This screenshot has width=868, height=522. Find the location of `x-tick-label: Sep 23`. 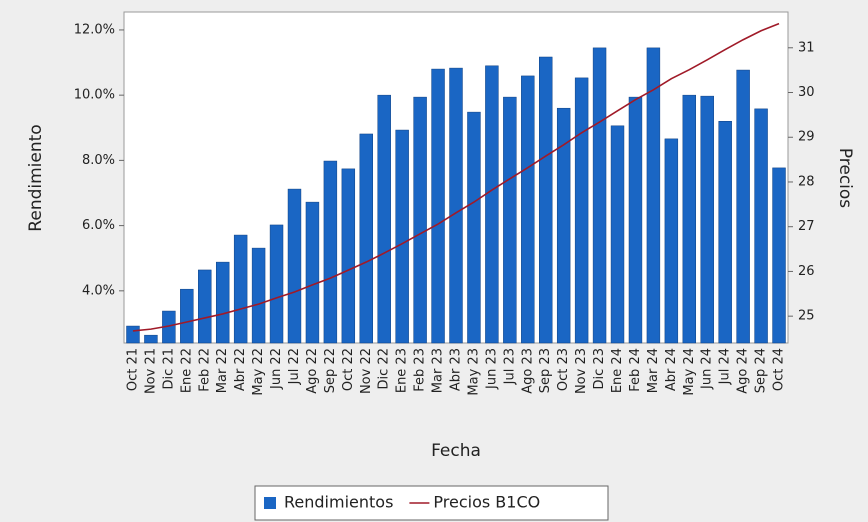

x-tick-label: Sep 23 is located at coordinates (545, 370).